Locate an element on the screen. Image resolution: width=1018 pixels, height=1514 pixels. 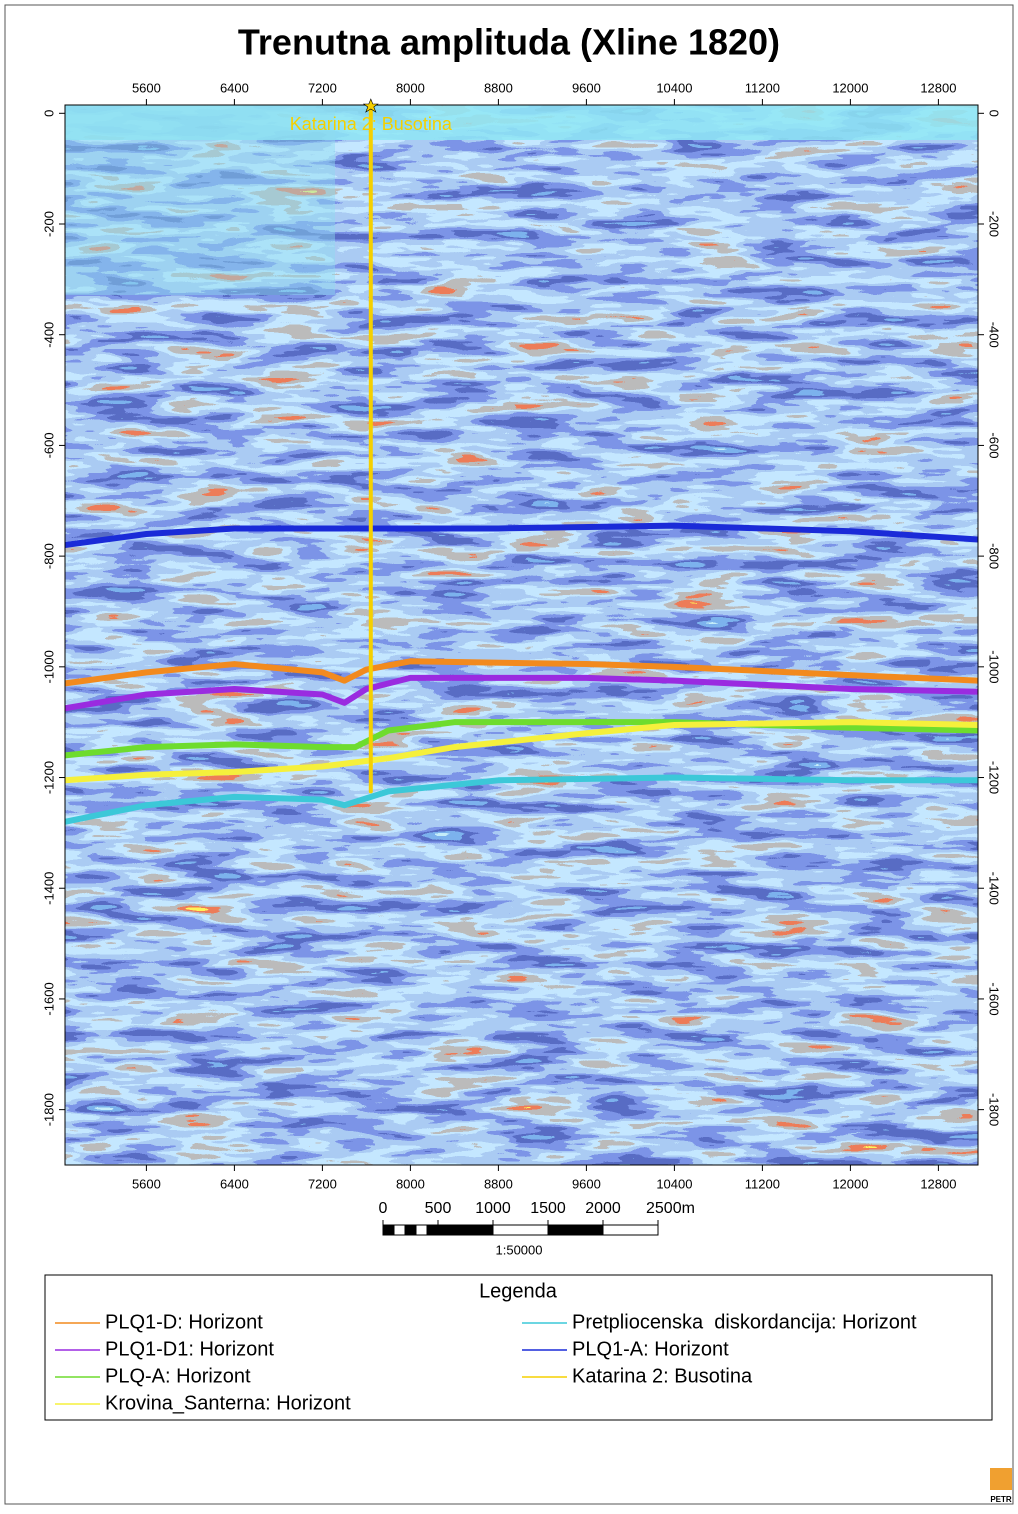
seismic-top-band is located at coordinates (521, 122).